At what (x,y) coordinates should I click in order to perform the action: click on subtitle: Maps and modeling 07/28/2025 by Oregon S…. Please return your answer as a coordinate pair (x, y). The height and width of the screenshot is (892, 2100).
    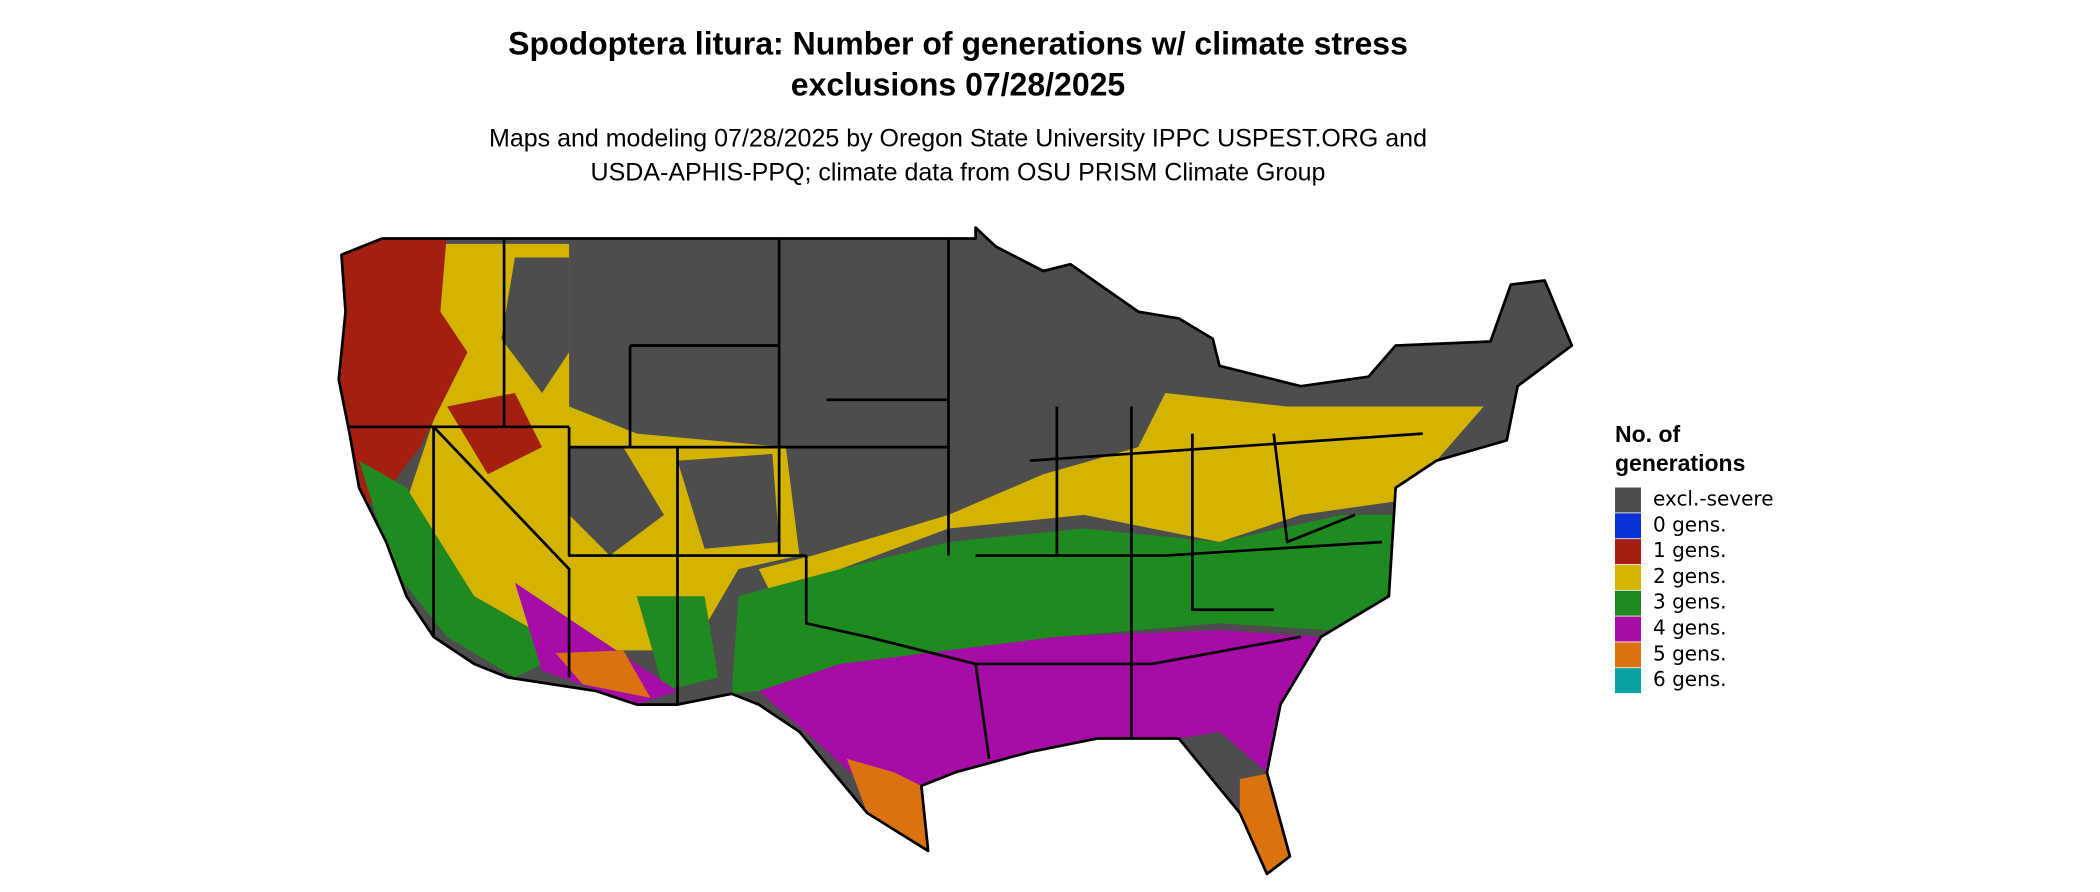
    Looking at the image, I should click on (958, 139).